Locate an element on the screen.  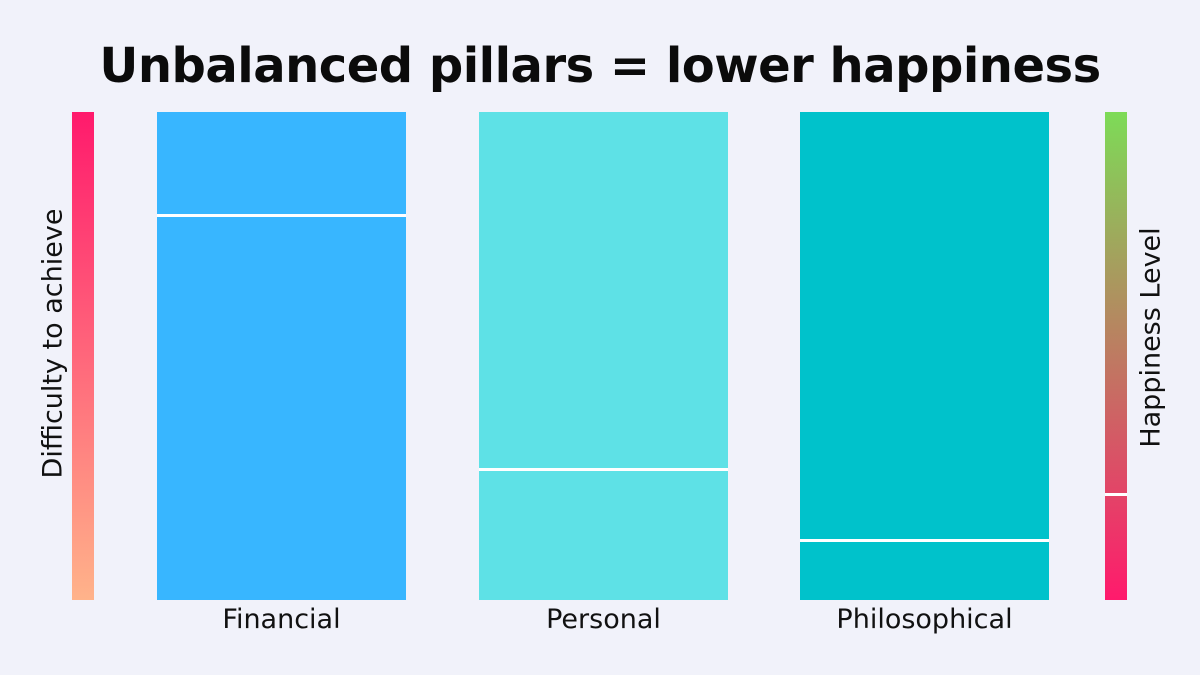
page-title: Unbalanced pillars = lower happiness is located at coordinates (600, 66).